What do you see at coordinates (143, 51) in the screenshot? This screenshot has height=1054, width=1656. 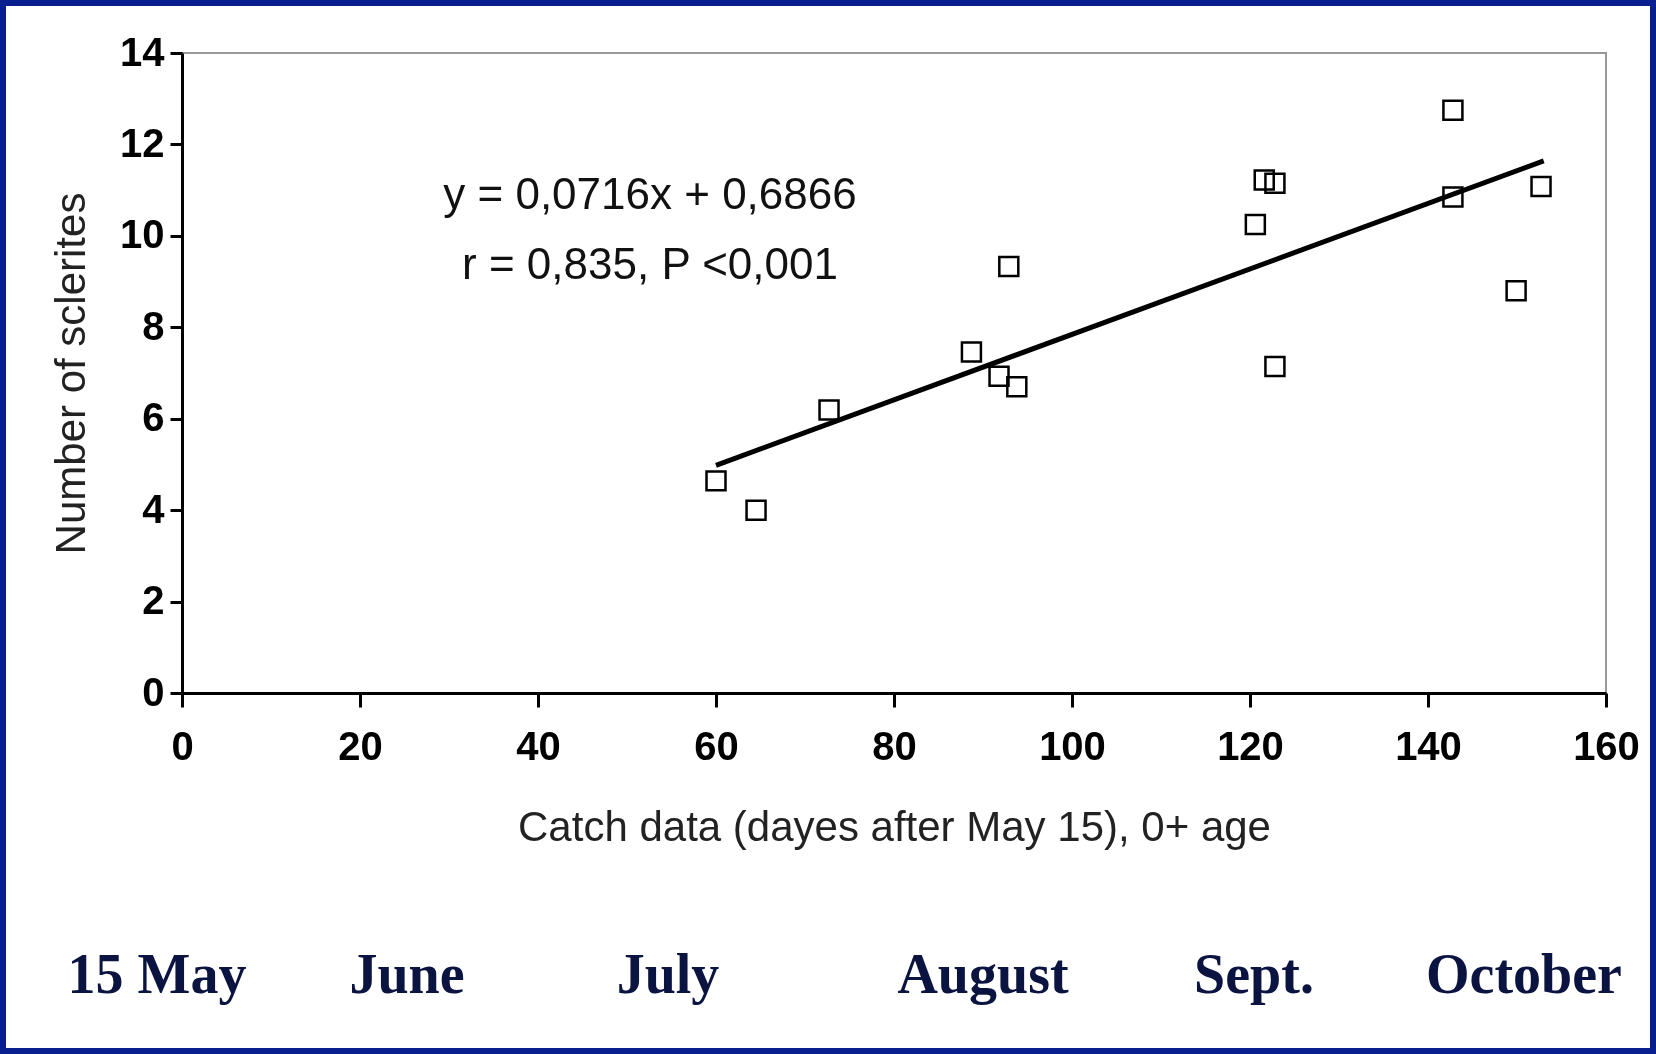 I see `y-tick-label: 14` at bounding box center [143, 51].